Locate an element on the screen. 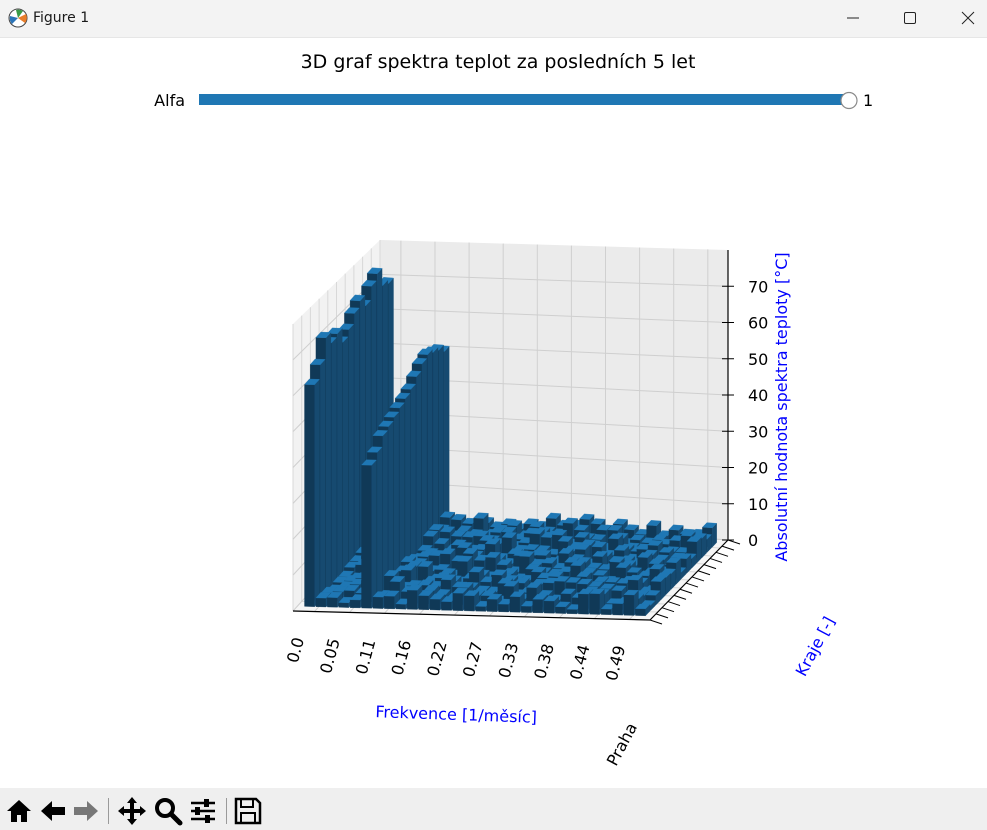  z-tick-label: 40 is located at coordinates (758, 395).